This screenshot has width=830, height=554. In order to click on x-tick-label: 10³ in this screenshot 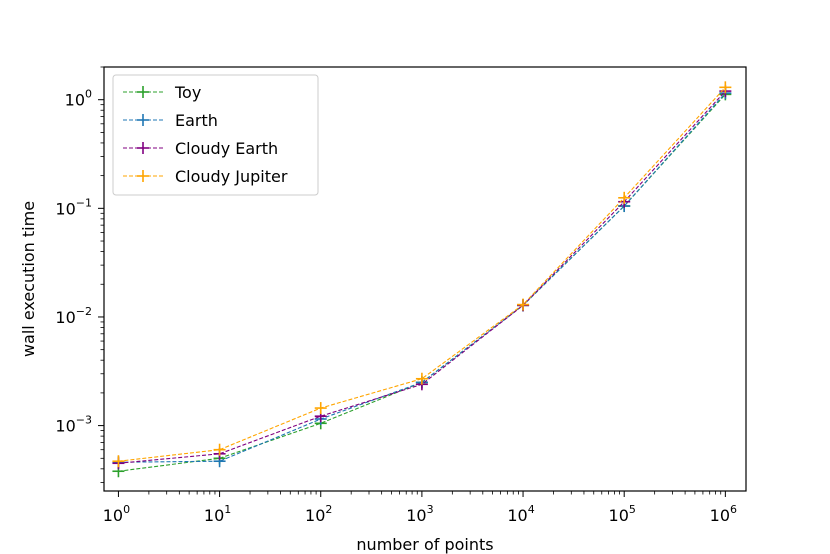, I will do `click(419, 514)`.